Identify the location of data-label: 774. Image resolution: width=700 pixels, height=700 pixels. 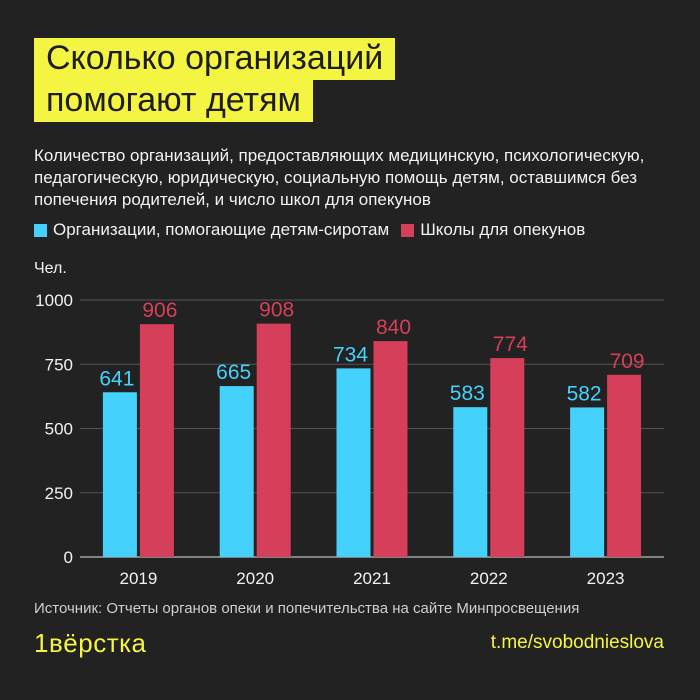
(510, 344).